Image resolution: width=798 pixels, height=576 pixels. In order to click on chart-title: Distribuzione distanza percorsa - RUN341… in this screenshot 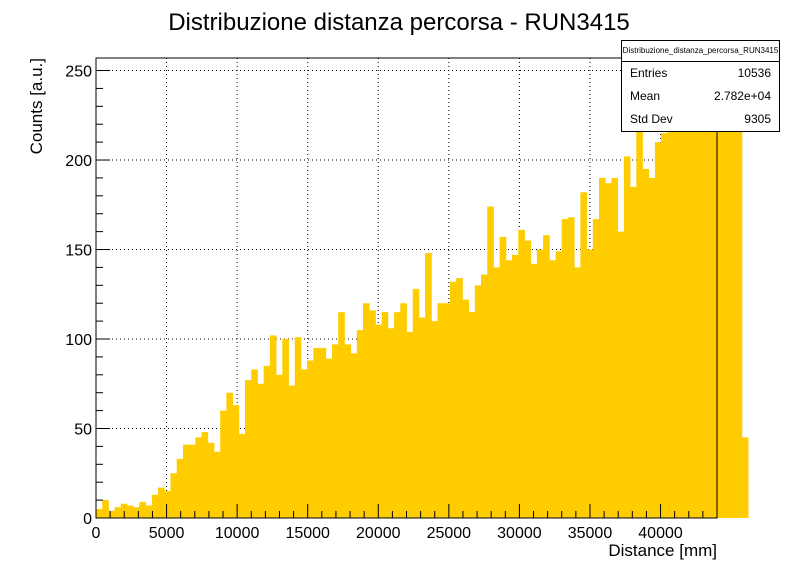, I will do `click(399, 22)`.